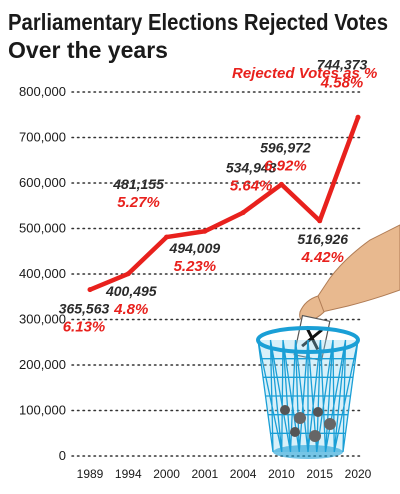  What do you see at coordinates (281, 474) in the screenshot?
I see `x-tick-label: 2010` at bounding box center [281, 474].